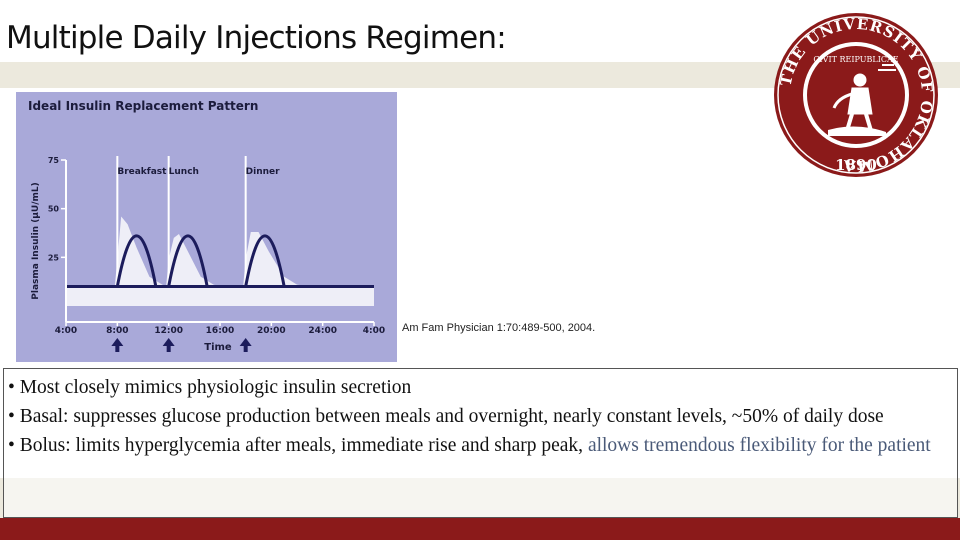  Describe the element at coordinates (856, 165) in the screenshot. I see `seal-year: 1890` at that location.